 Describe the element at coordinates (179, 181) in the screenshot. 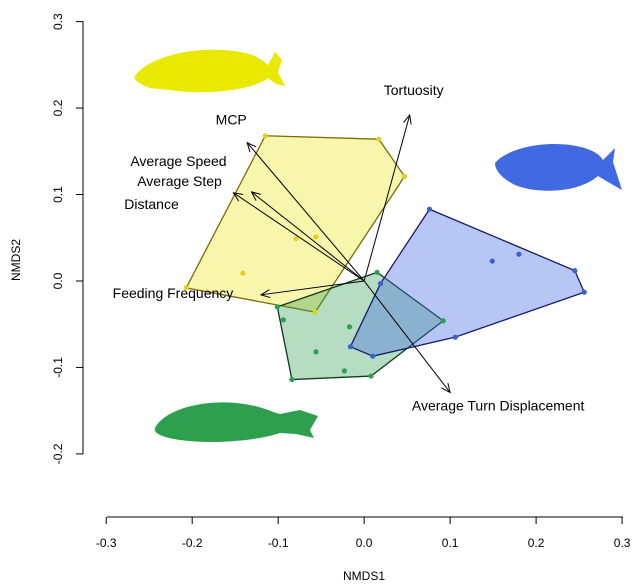

I see `label-line: Average Step` at that location.